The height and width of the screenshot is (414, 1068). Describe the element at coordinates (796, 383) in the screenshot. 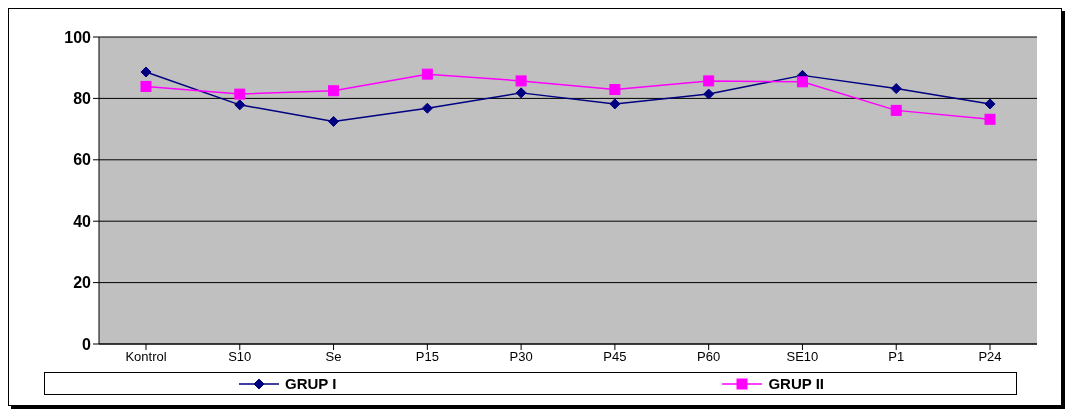

I see `legend-label: GRUP II` at that location.